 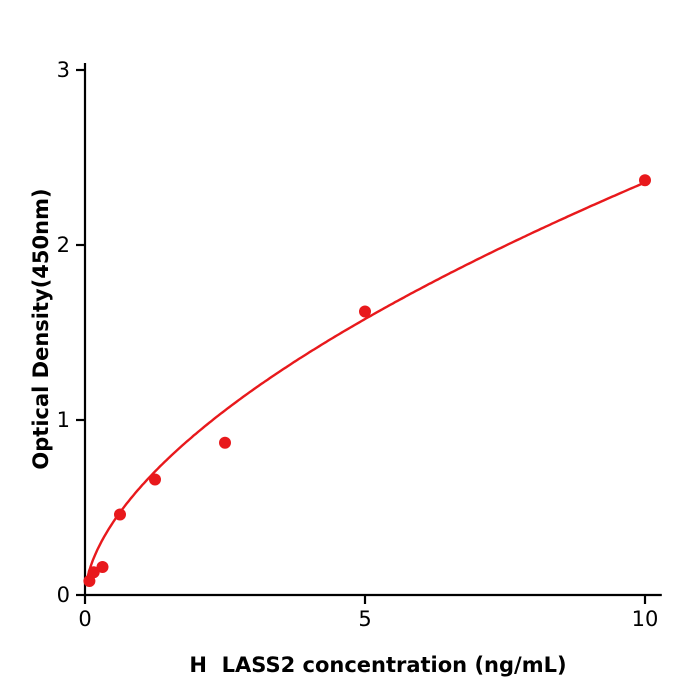 I want to click on y-tick-label: 1, so click(x=63, y=420).